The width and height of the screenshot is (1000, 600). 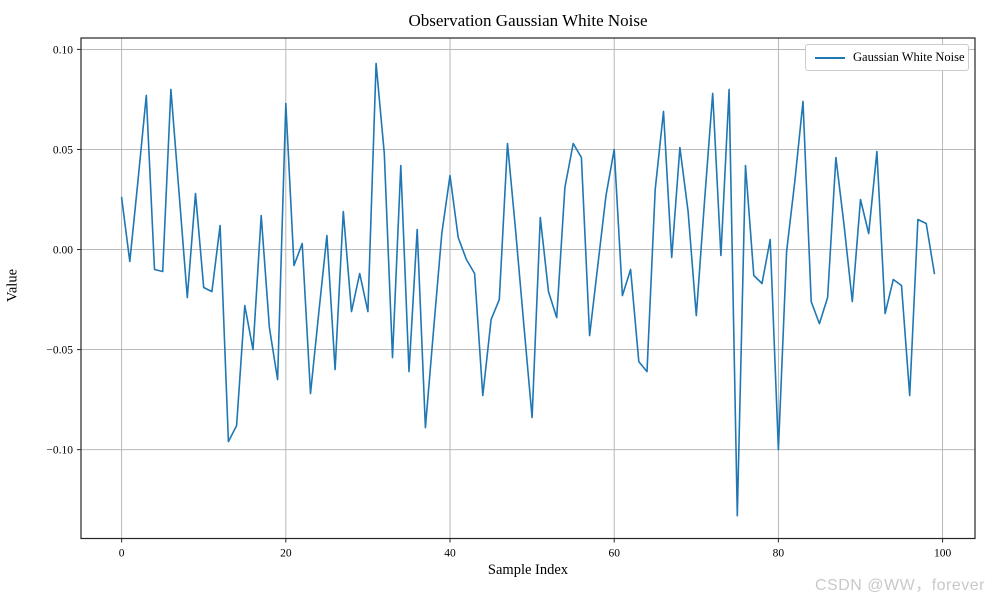 What do you see at coordinates (830, 57) in the screenshot?
I see `legend-line-swatch` at bounding box center [830, 57].